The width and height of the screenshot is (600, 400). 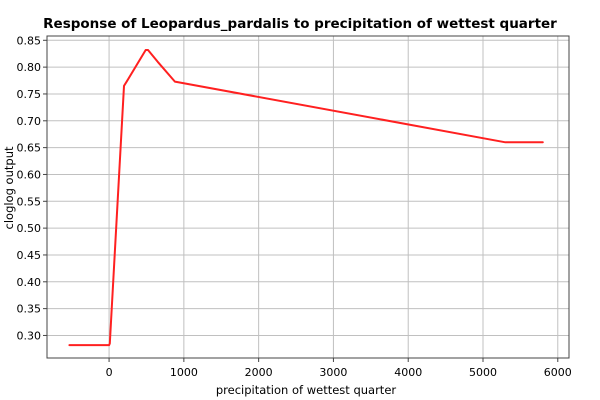 I want to click on y-axis-label: cloglog output, so click(x=9, y=187).